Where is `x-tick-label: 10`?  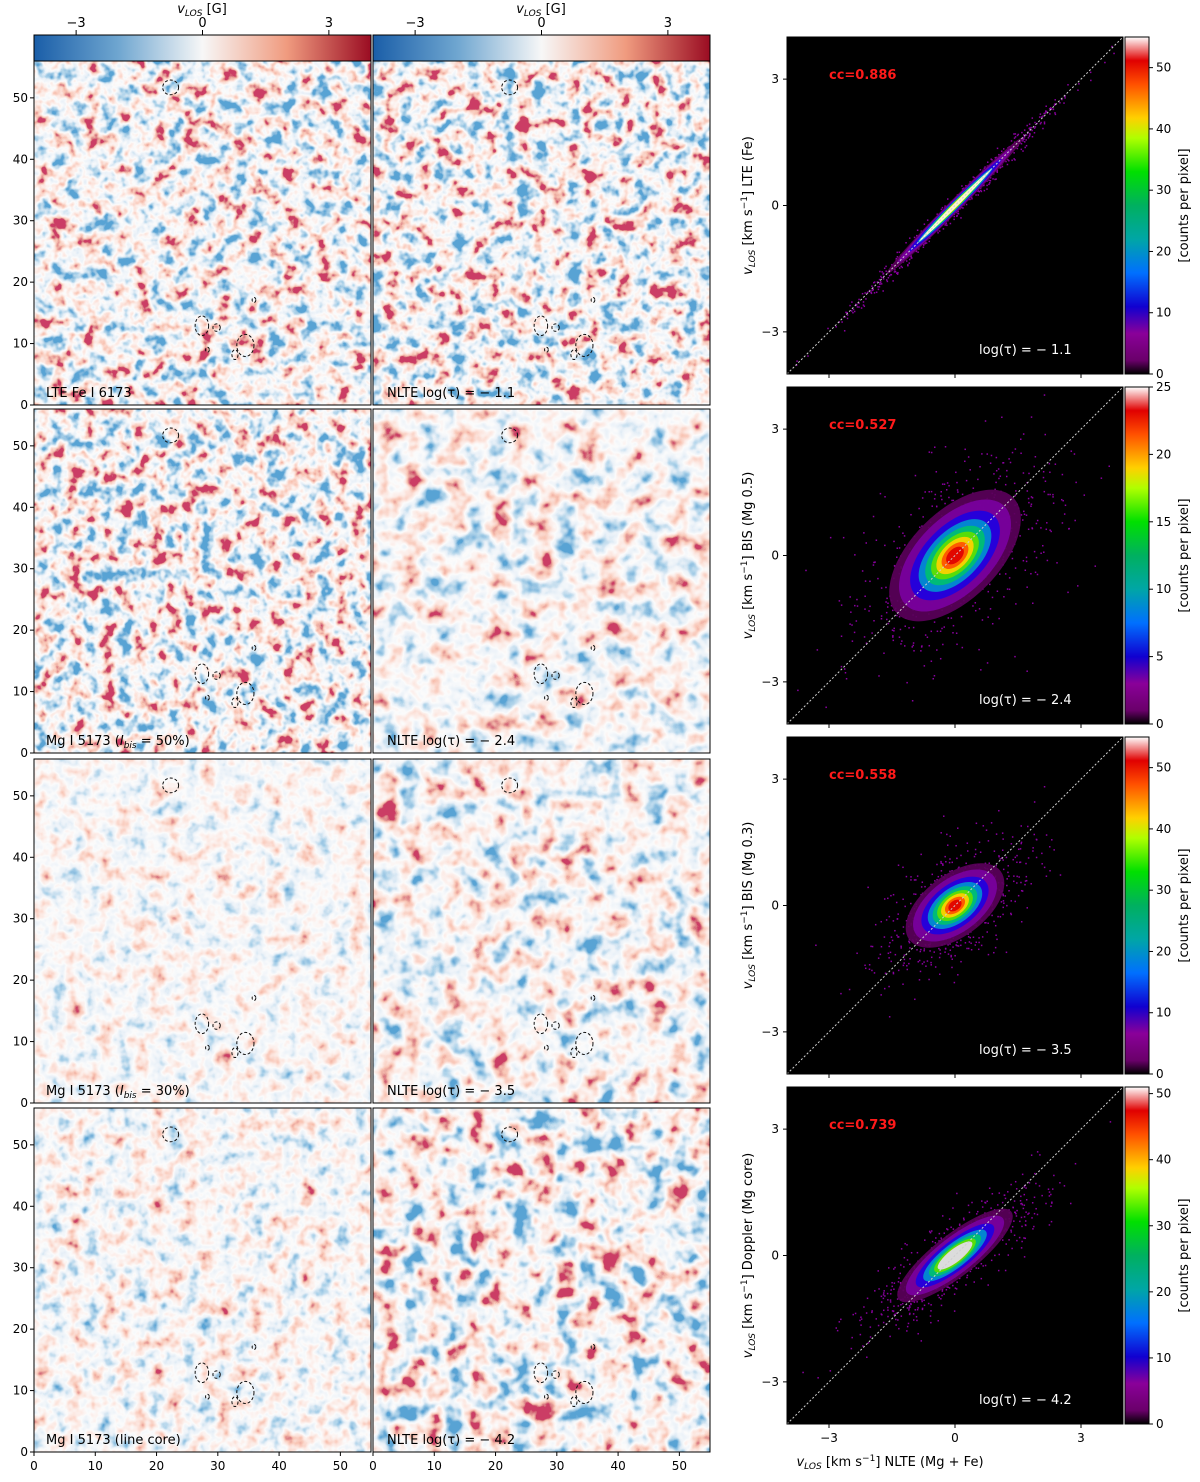
x-tick-label: 10 is located at coordinates (434, 1466).